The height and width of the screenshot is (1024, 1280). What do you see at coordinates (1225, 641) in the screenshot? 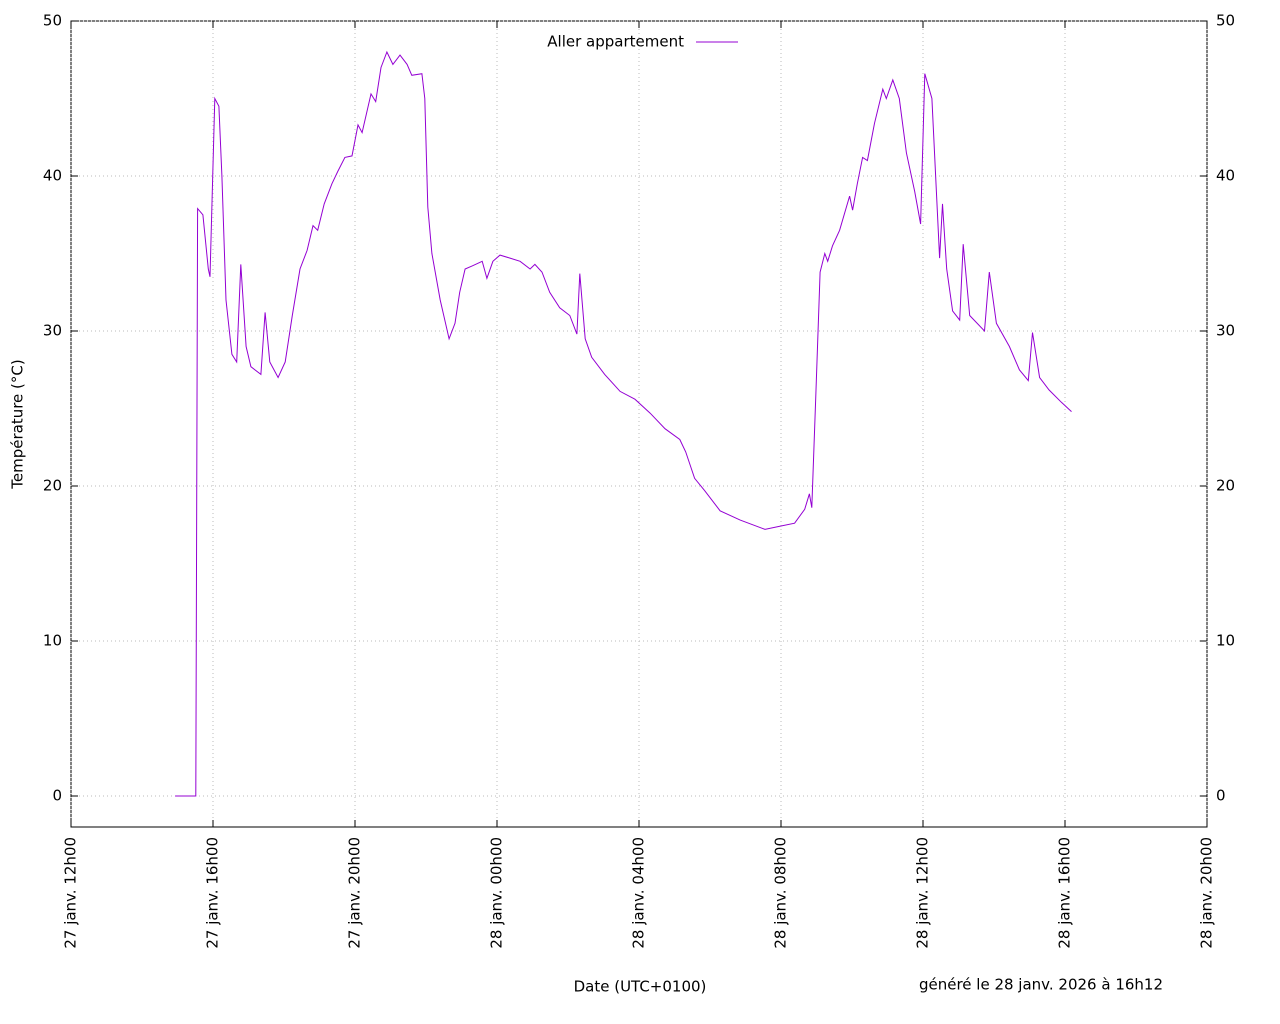
I see `y2-tick-label: 10` at bounding box center [1225, 641].